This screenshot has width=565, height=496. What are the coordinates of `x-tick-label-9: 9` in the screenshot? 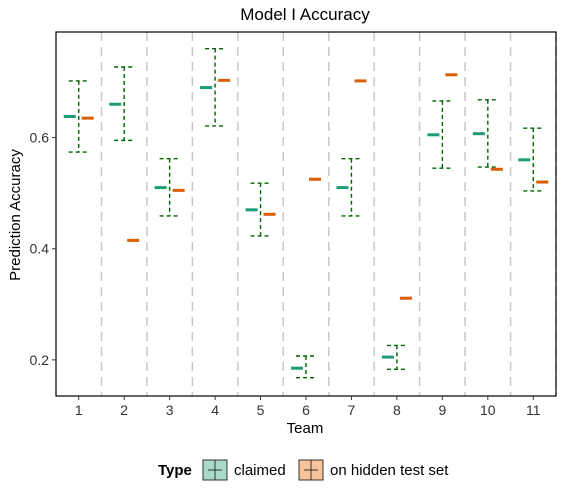 It's located at (442, 410).